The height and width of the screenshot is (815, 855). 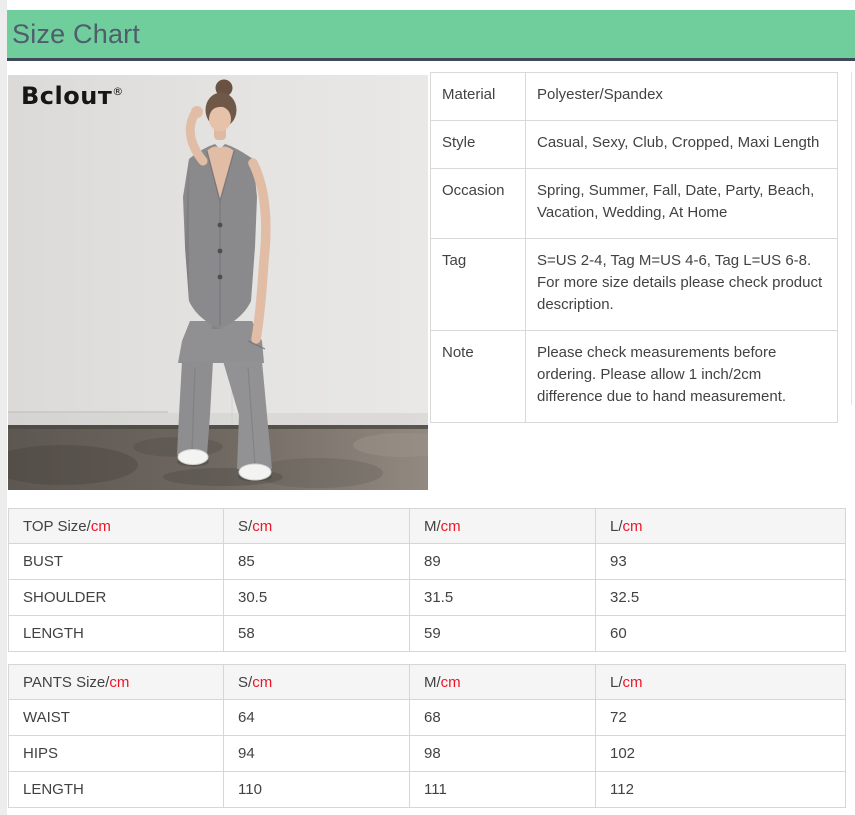 I want to click on info-label: Note, so click(x=478, y=376).